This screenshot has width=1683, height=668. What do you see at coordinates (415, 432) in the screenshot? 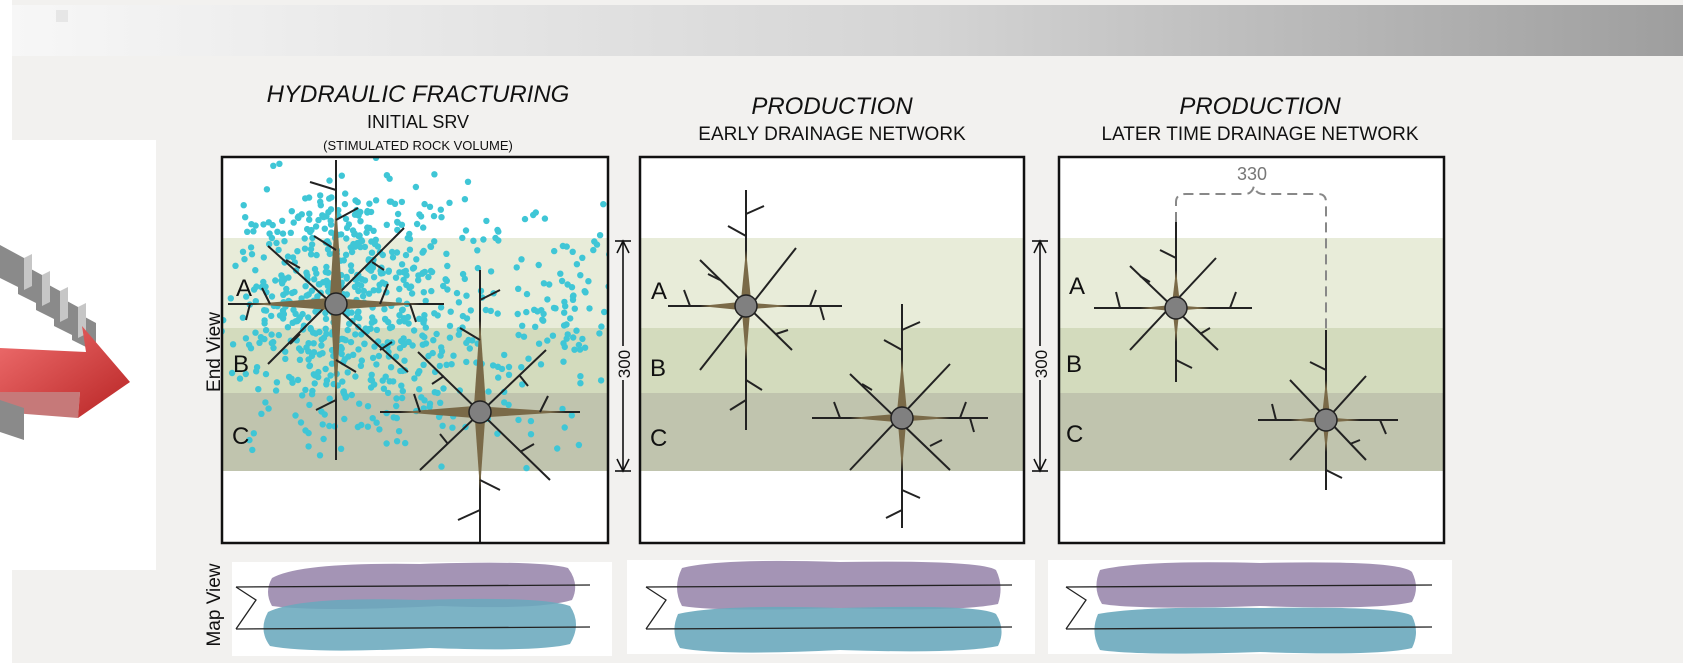
I see `panel1-layer-c` at bounding box center [415, 432].